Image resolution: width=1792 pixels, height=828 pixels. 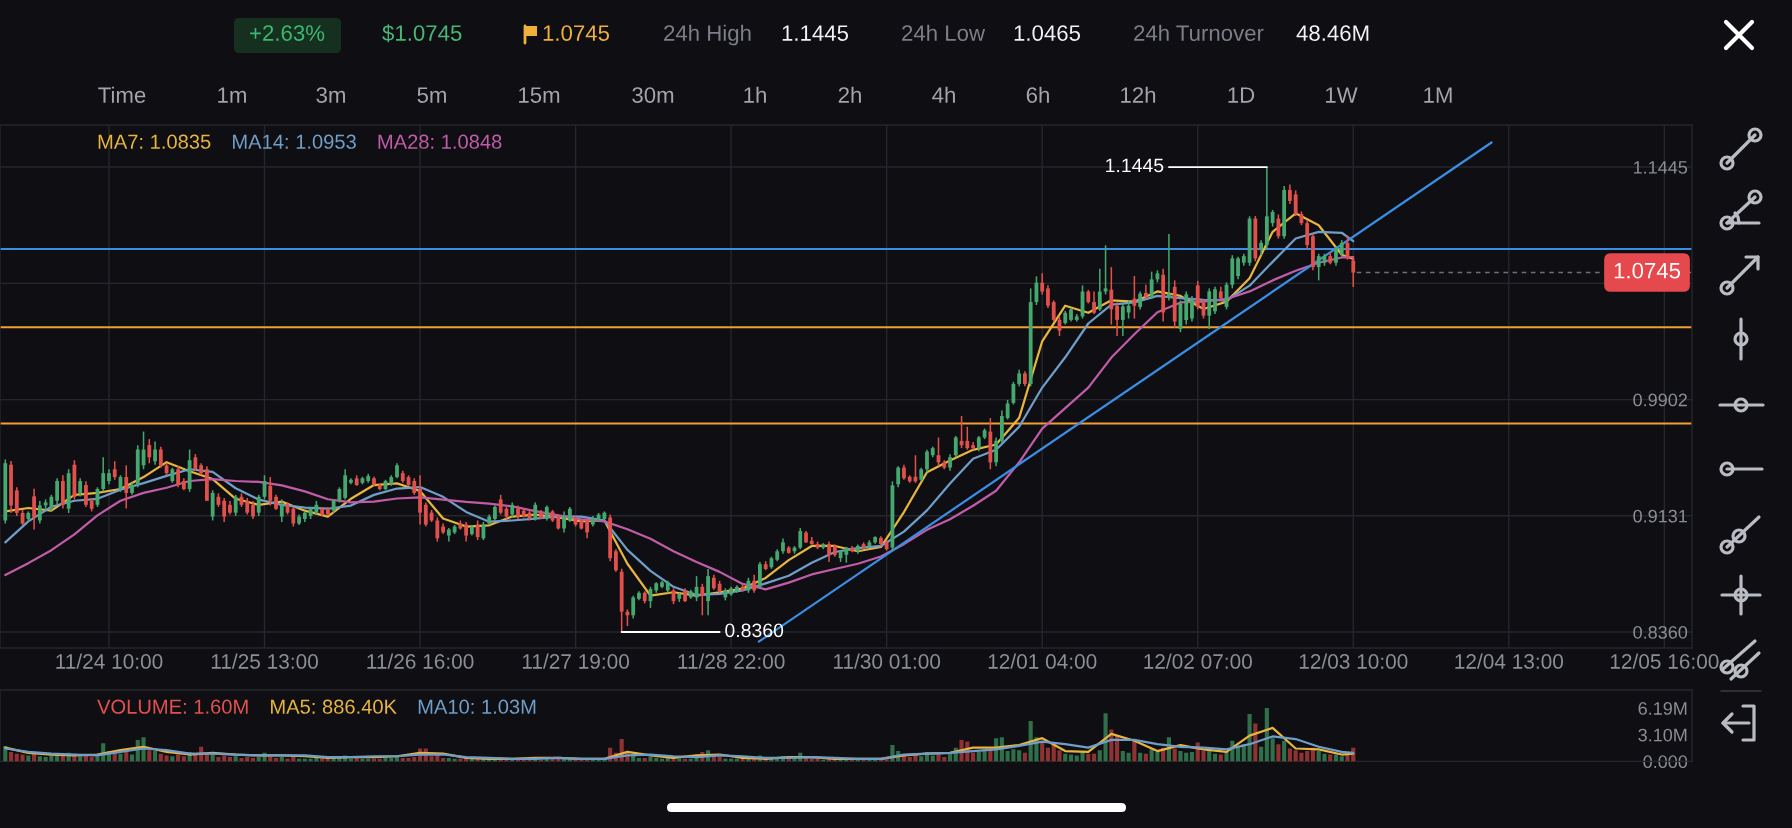 I want to click on text: 3m, so click(x=330, y=95).